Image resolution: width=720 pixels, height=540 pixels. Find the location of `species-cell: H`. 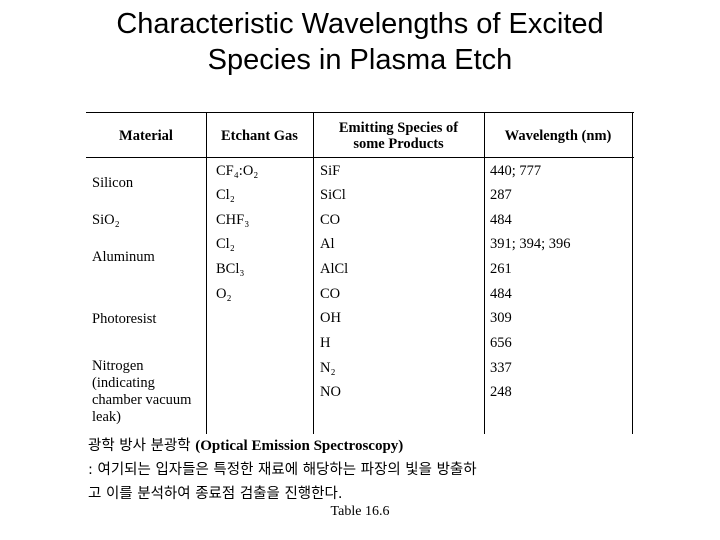

species-cell: H is located at coordinates (325, 343).